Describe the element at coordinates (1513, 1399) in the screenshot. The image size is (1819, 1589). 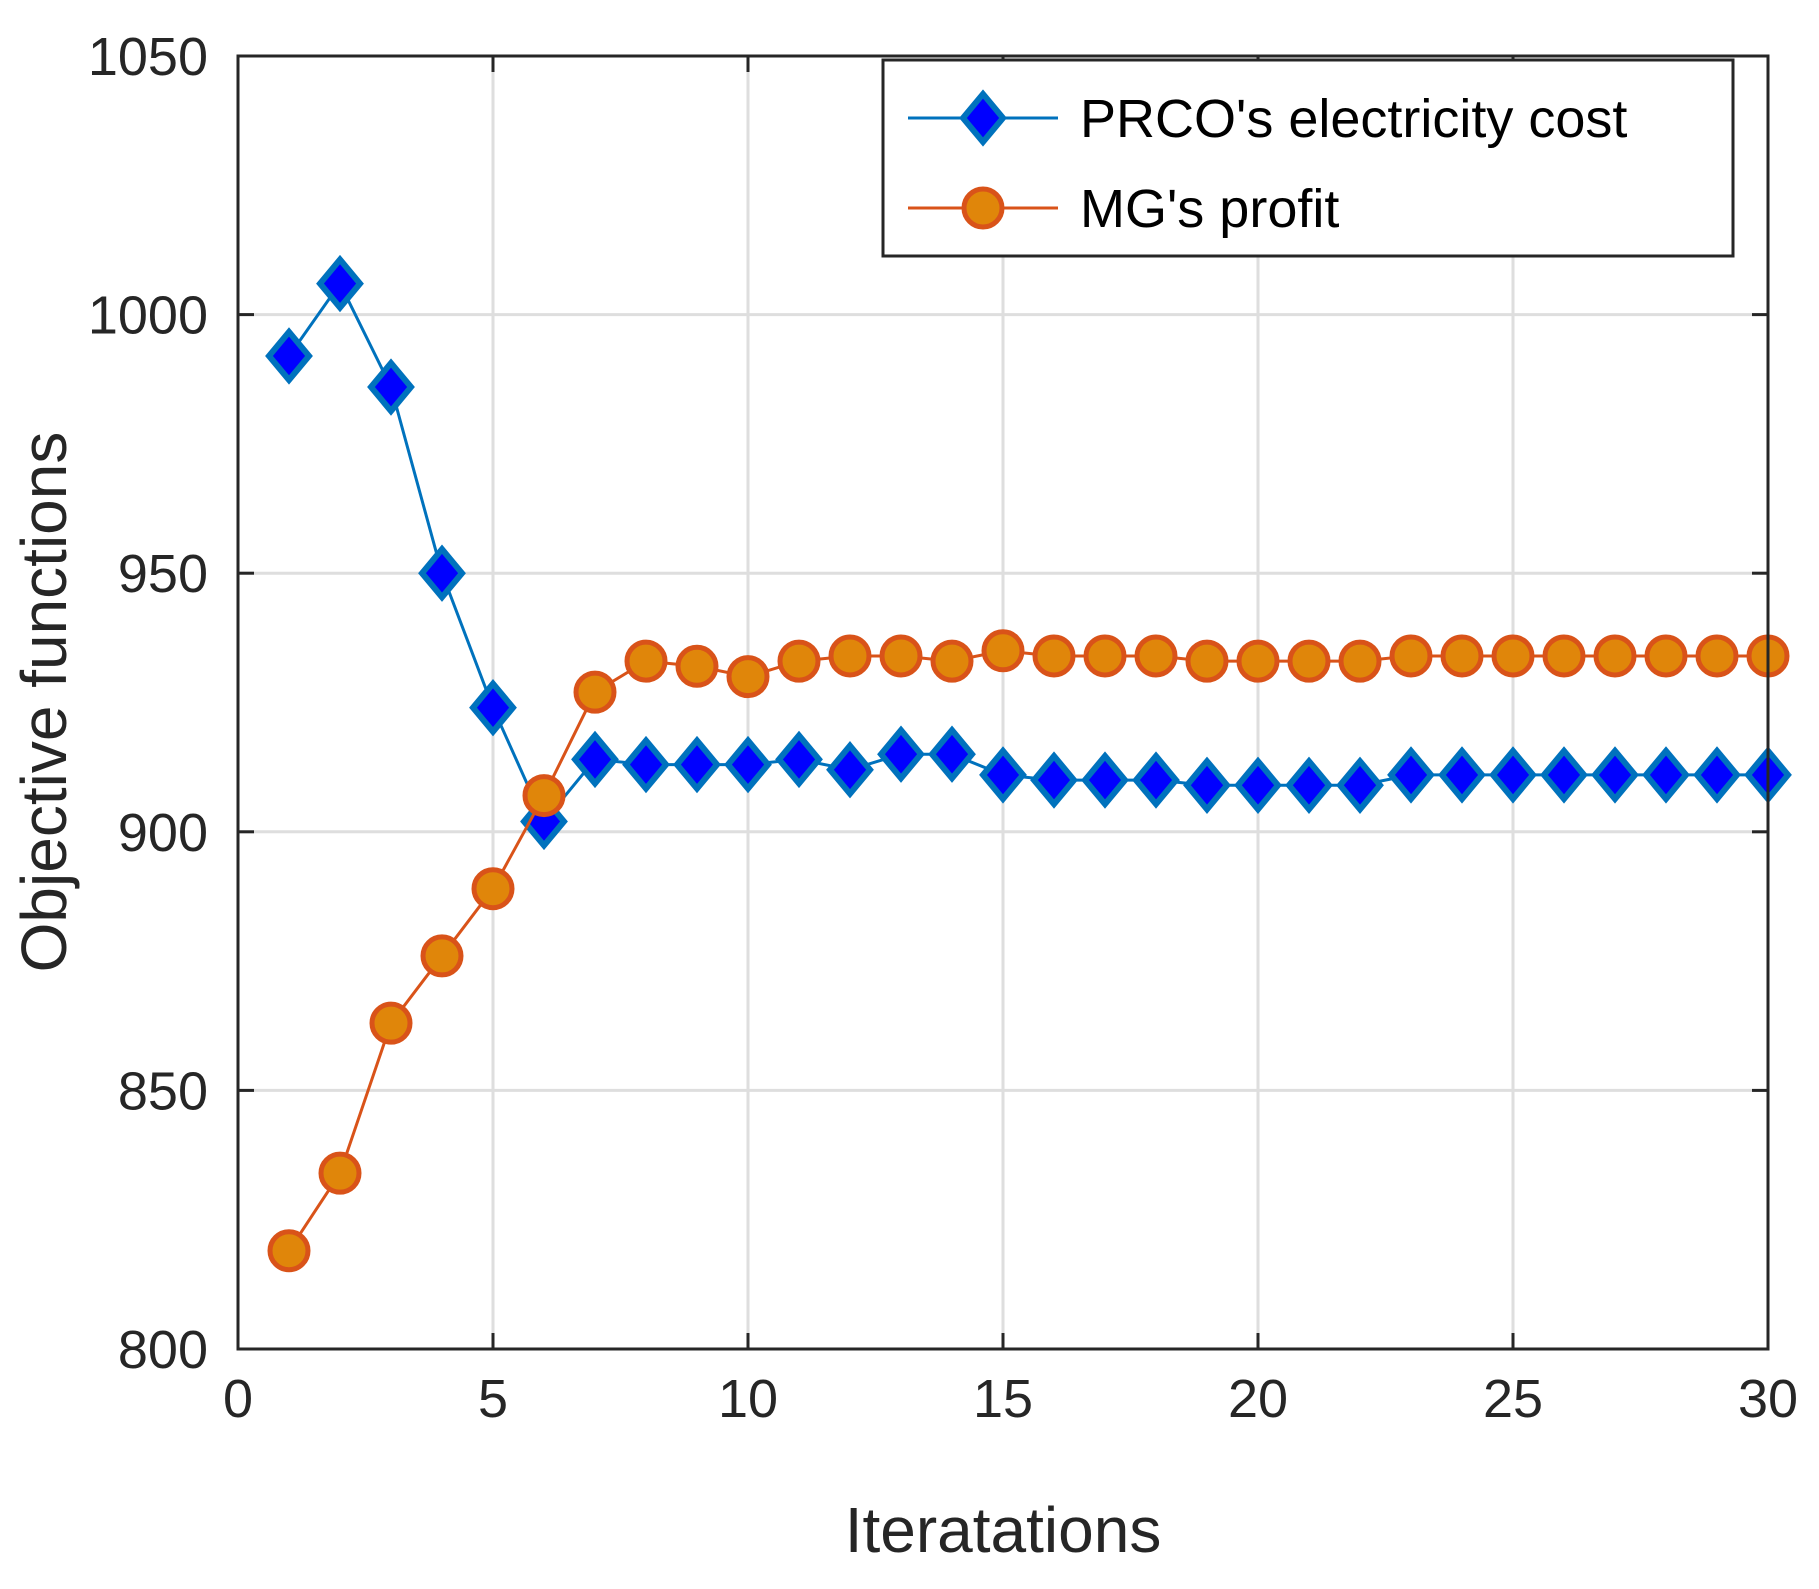
I see `x-tick-label: 25` at that location.